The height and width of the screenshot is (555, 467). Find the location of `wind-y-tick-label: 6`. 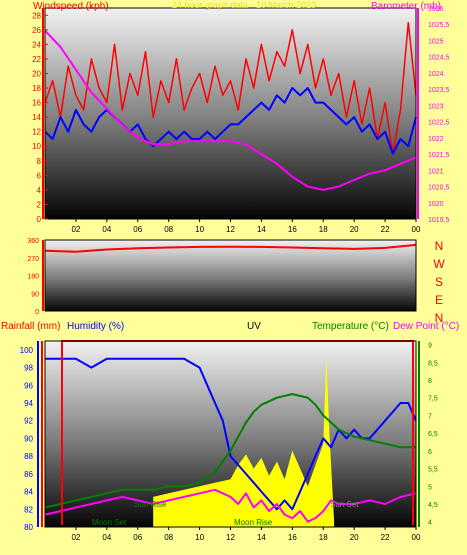

wind-y-tick-label: 6 is located at coordinates (39, 175).